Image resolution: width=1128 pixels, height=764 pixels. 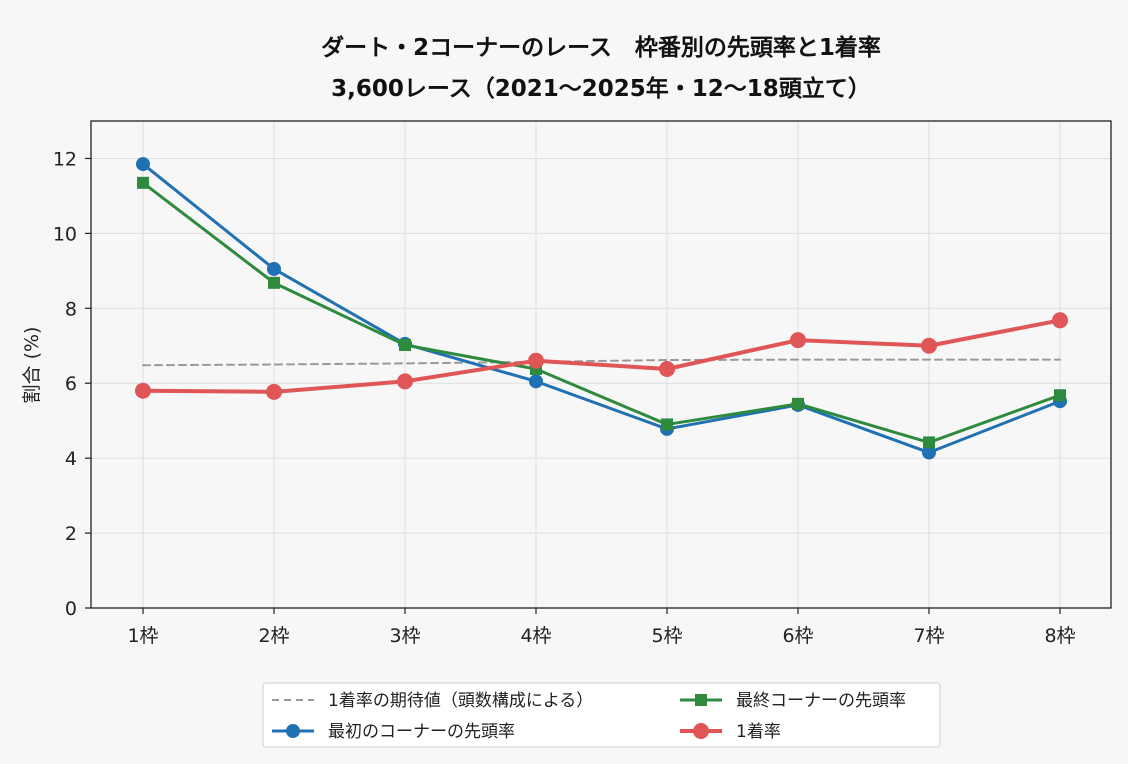 What do you see at coordinates (142, 636) in the screenshot?
I see `x-tick-label: 1枠` at bounding box center [142, 636].